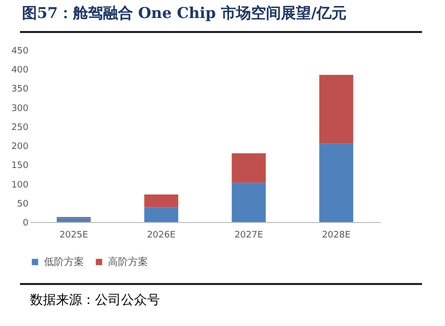  Describe the element at coordinates (20, 89) in the screenshot. I see `y-tick-label: 350` at that location.